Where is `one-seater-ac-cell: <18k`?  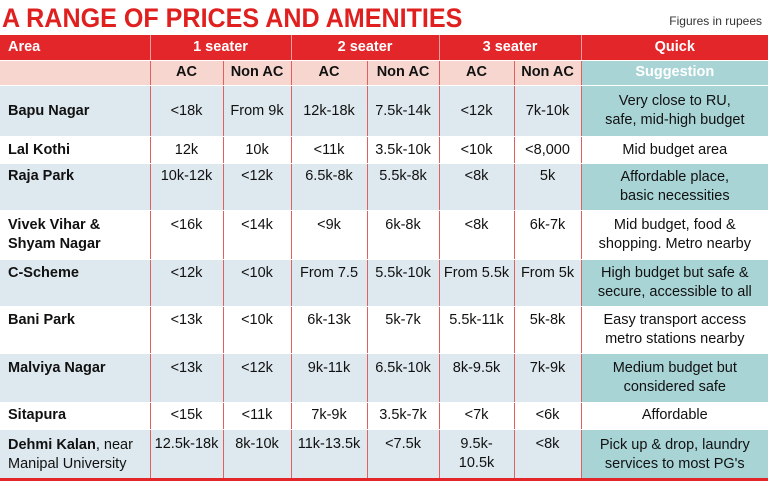
one-seater-ac-cell: <18k is located at coordinates (187, 111).